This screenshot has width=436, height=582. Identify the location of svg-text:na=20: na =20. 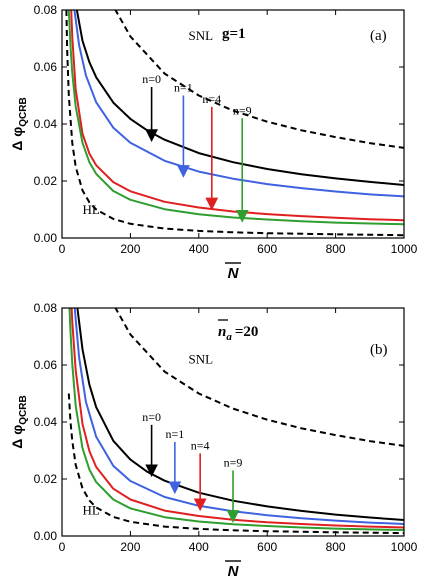
(238, 333).